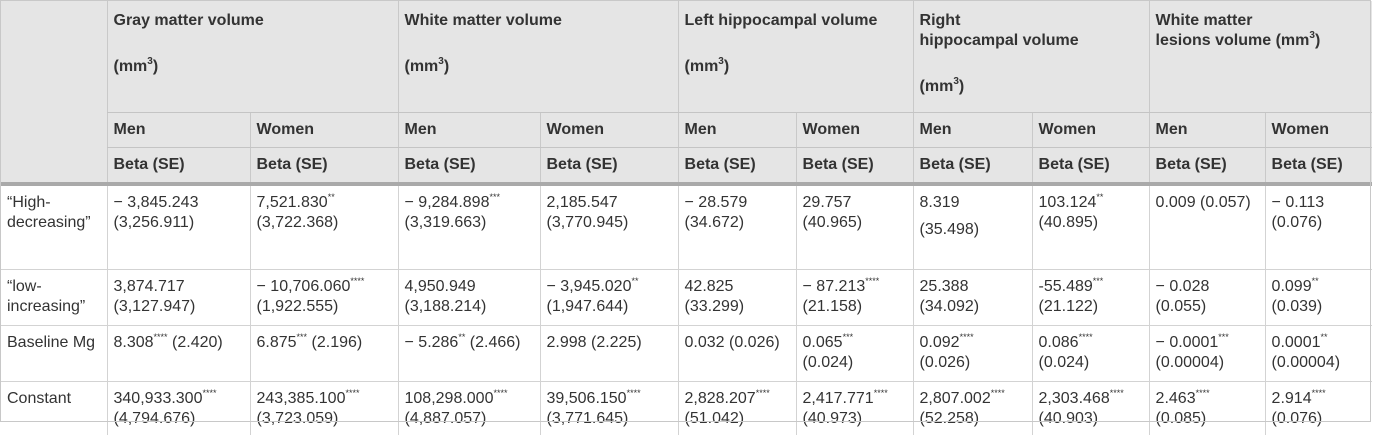 The width and height of the screenshot is (1374, 435). Describe the element at coordinates (54, 57) in the screenshot. I see `header-corner` at that location.